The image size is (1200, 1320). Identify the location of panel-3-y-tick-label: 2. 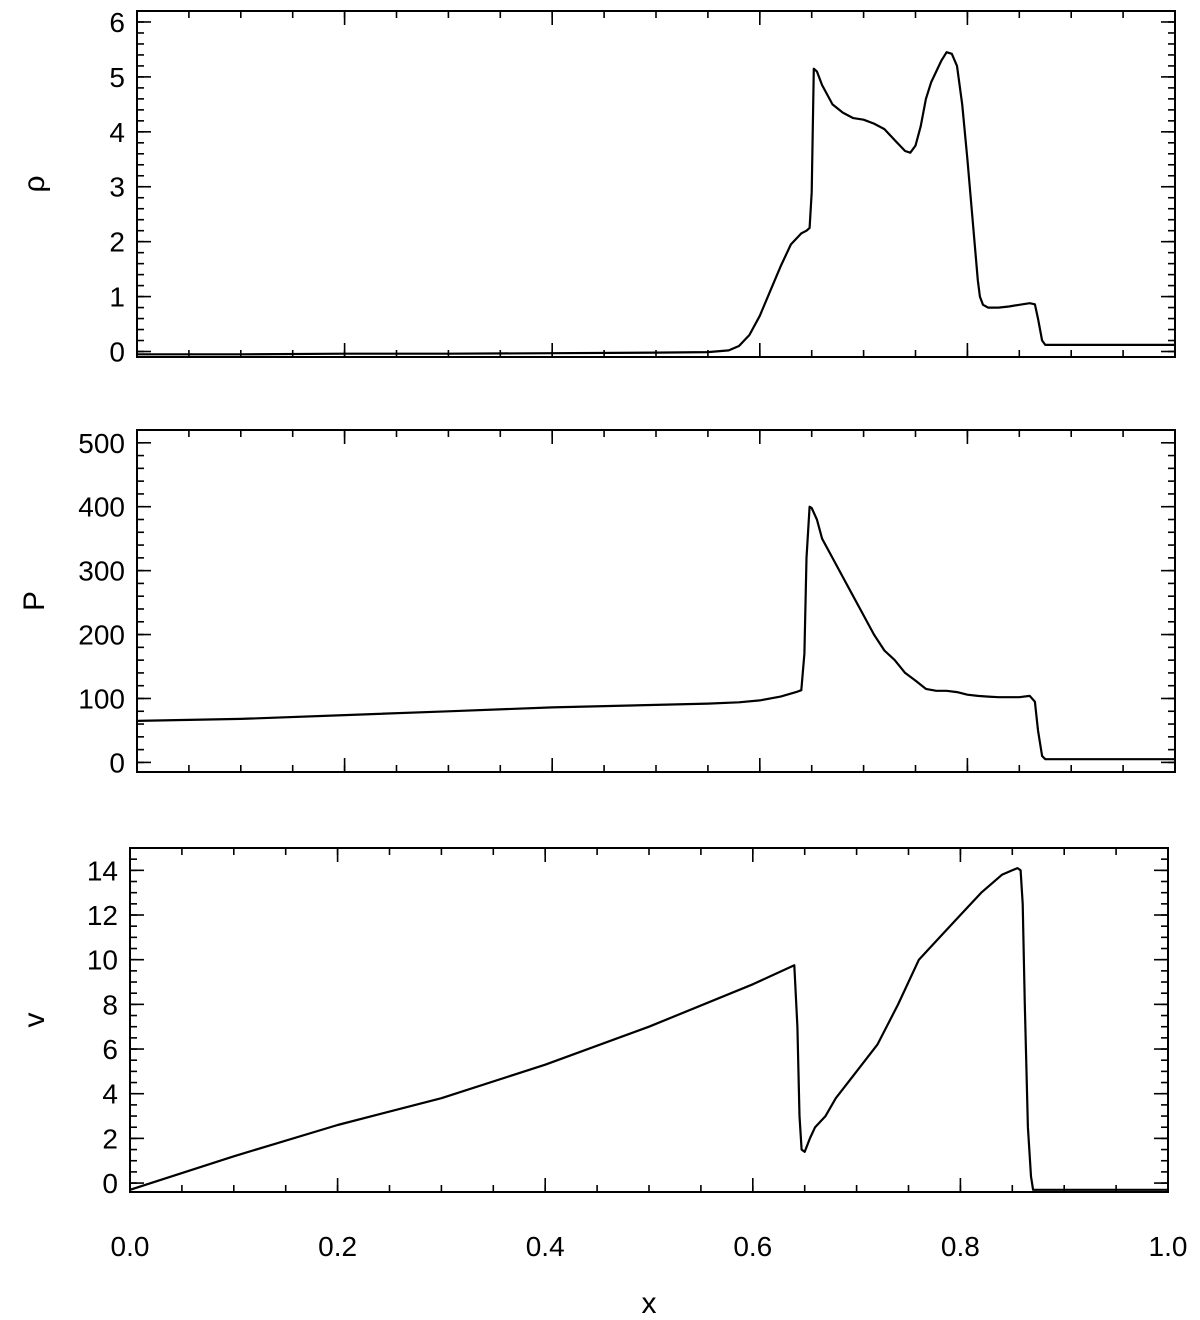
(110, 1138).